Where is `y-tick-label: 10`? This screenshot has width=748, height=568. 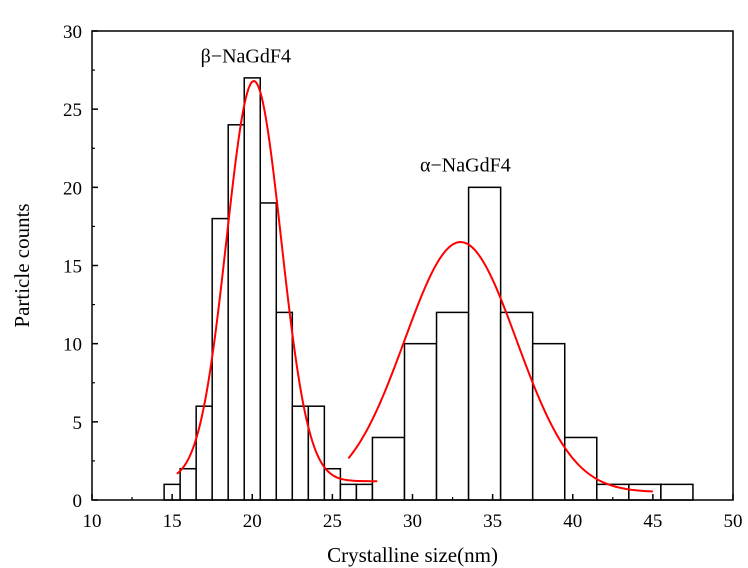
y-tick-label: 10 is located at coordinates (72, 345).